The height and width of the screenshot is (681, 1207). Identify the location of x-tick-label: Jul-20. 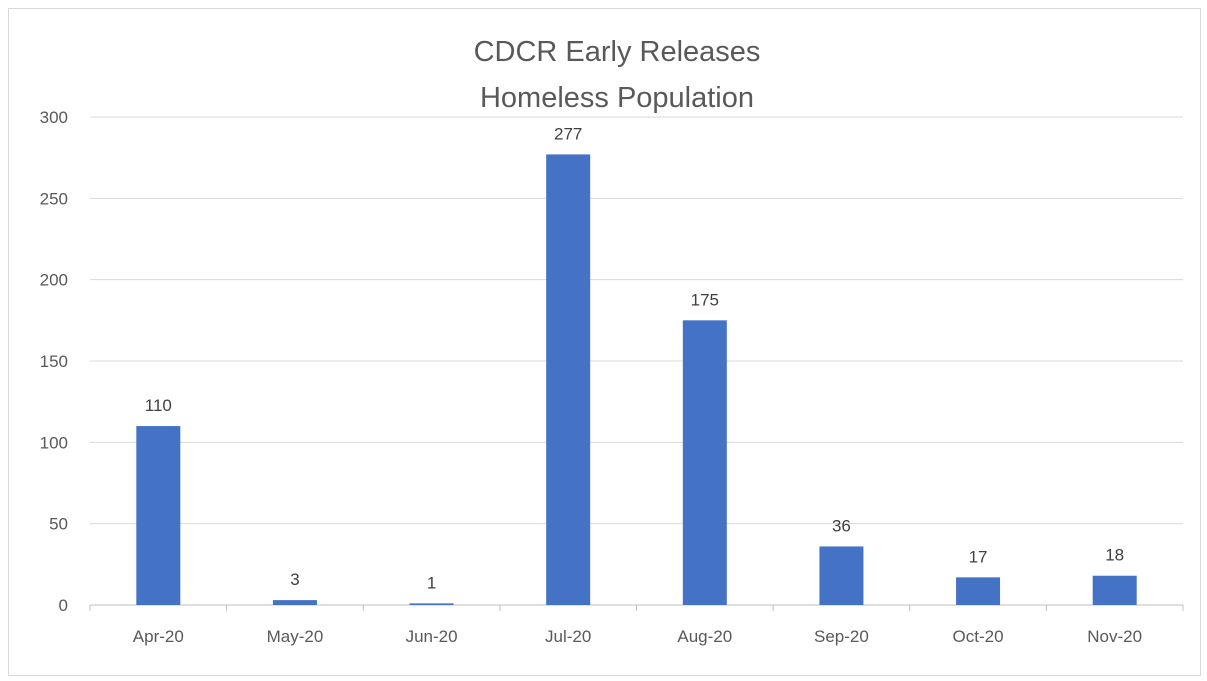
(568, 636).